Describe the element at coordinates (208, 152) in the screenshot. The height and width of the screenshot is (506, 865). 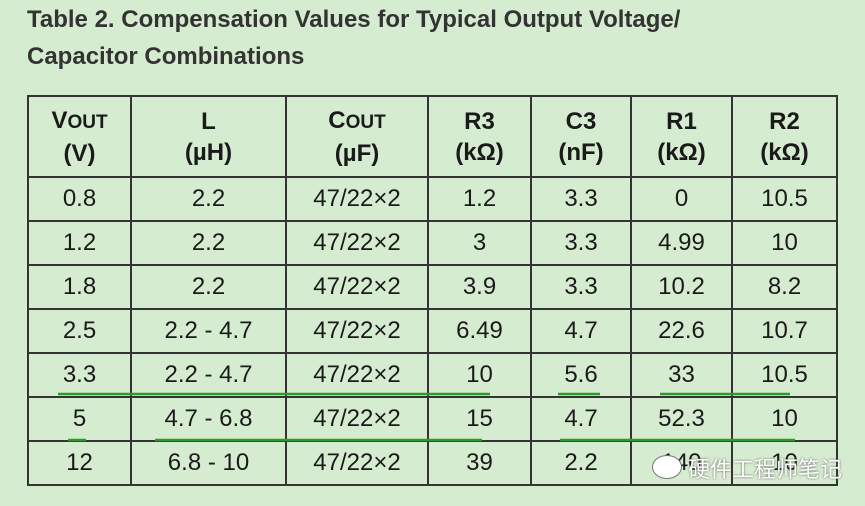
I see `header-unit: (µH)` at that location.